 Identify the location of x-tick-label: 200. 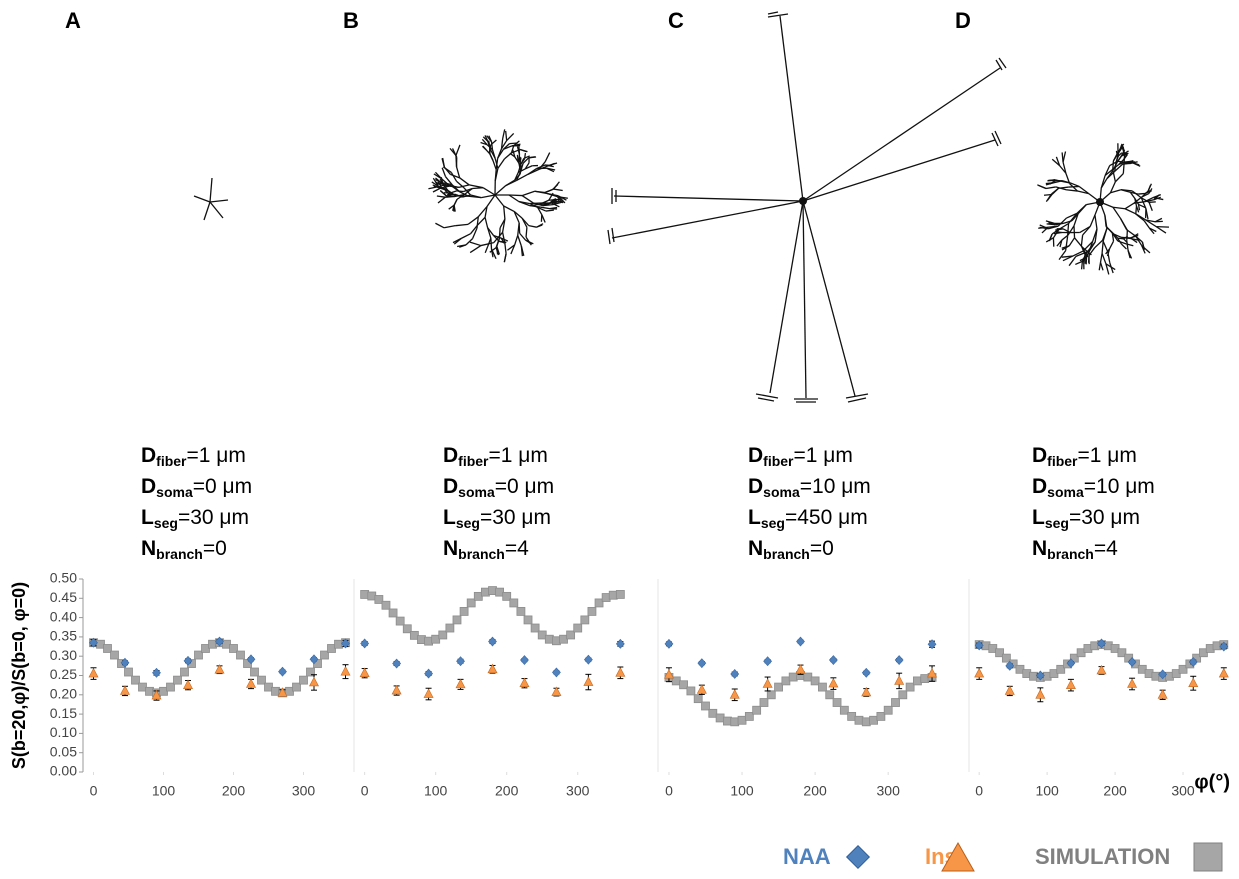
(815, 791).